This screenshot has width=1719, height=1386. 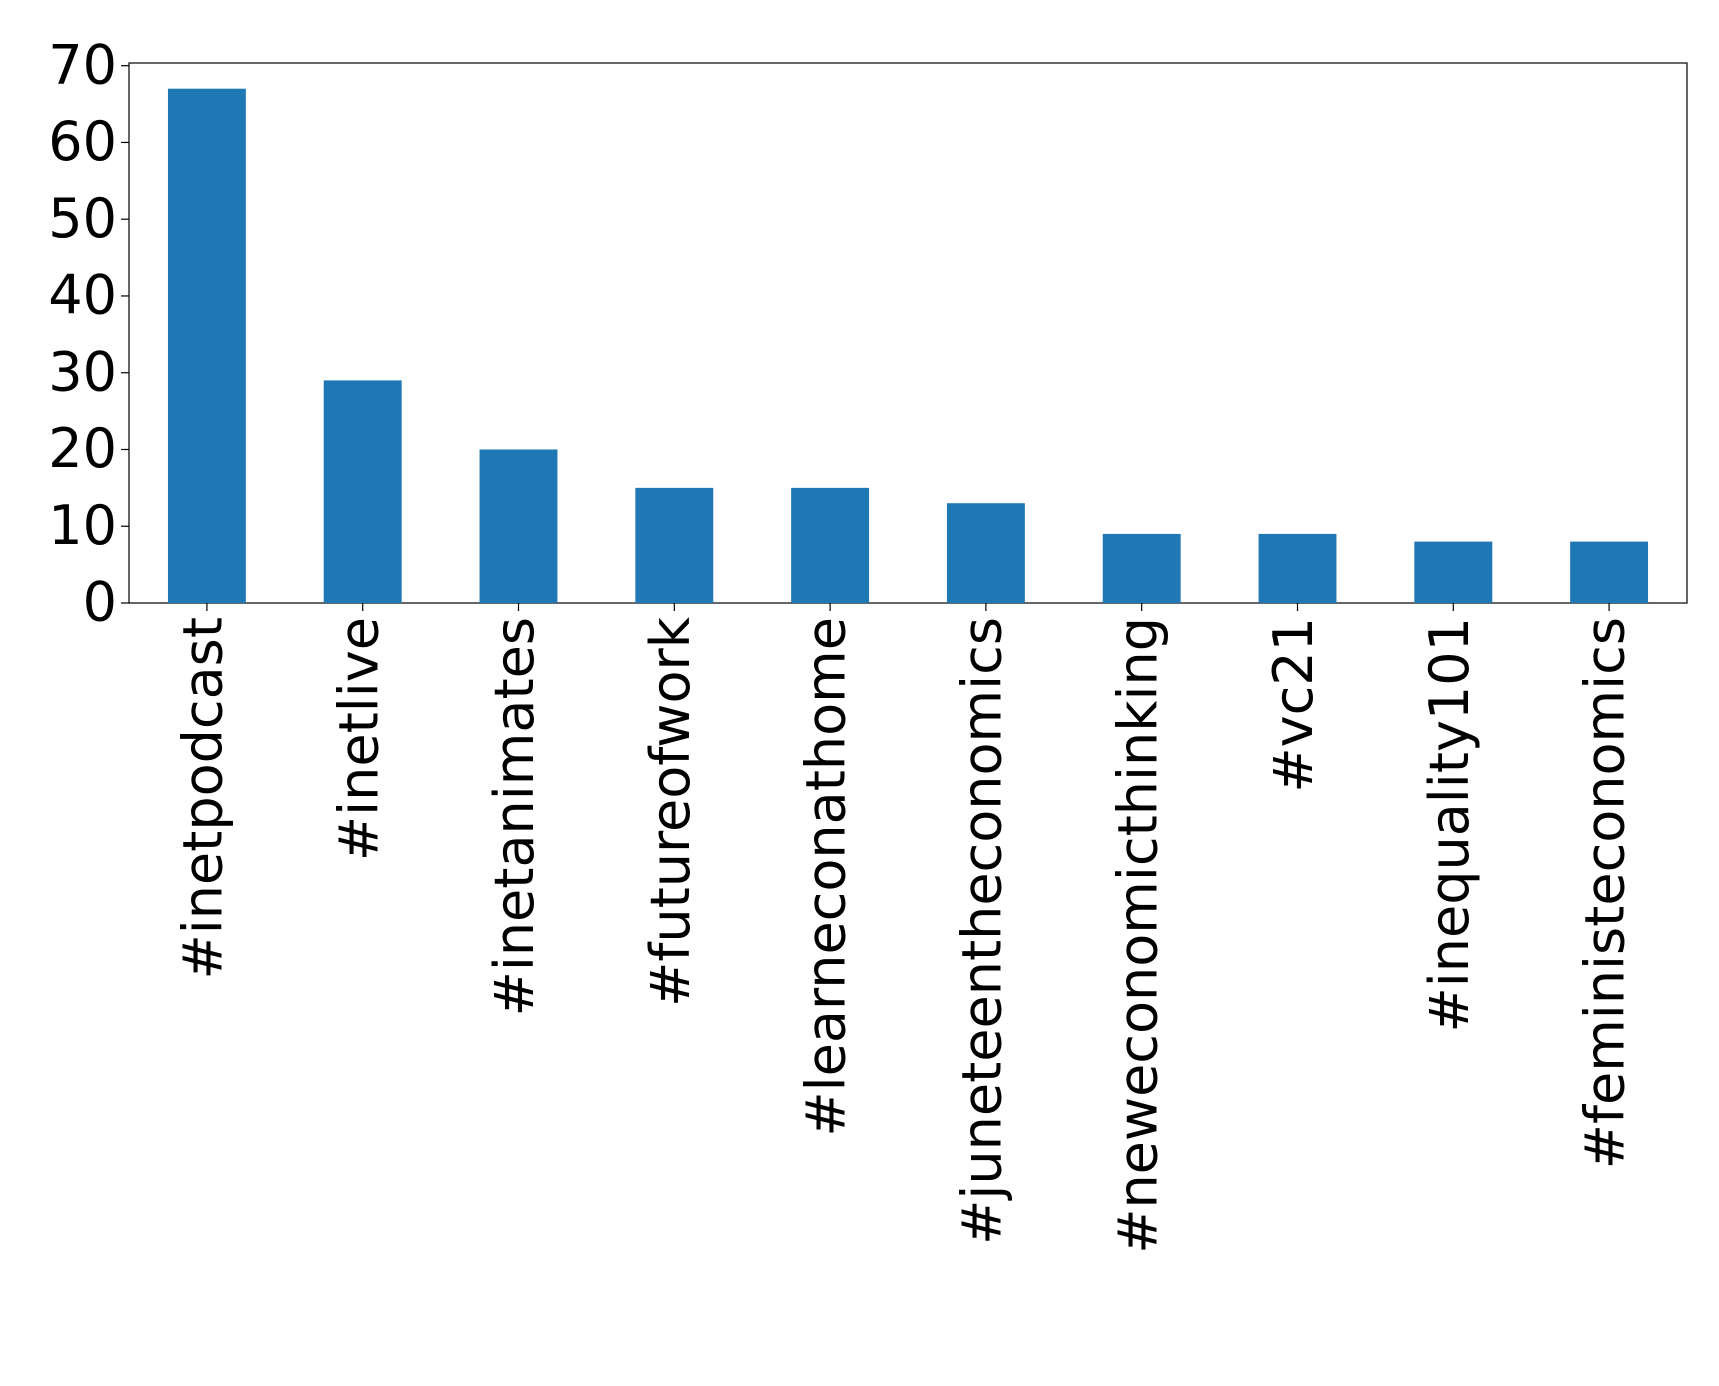 I want to click on y-tick-label: 60, so click(x=82, y=141).